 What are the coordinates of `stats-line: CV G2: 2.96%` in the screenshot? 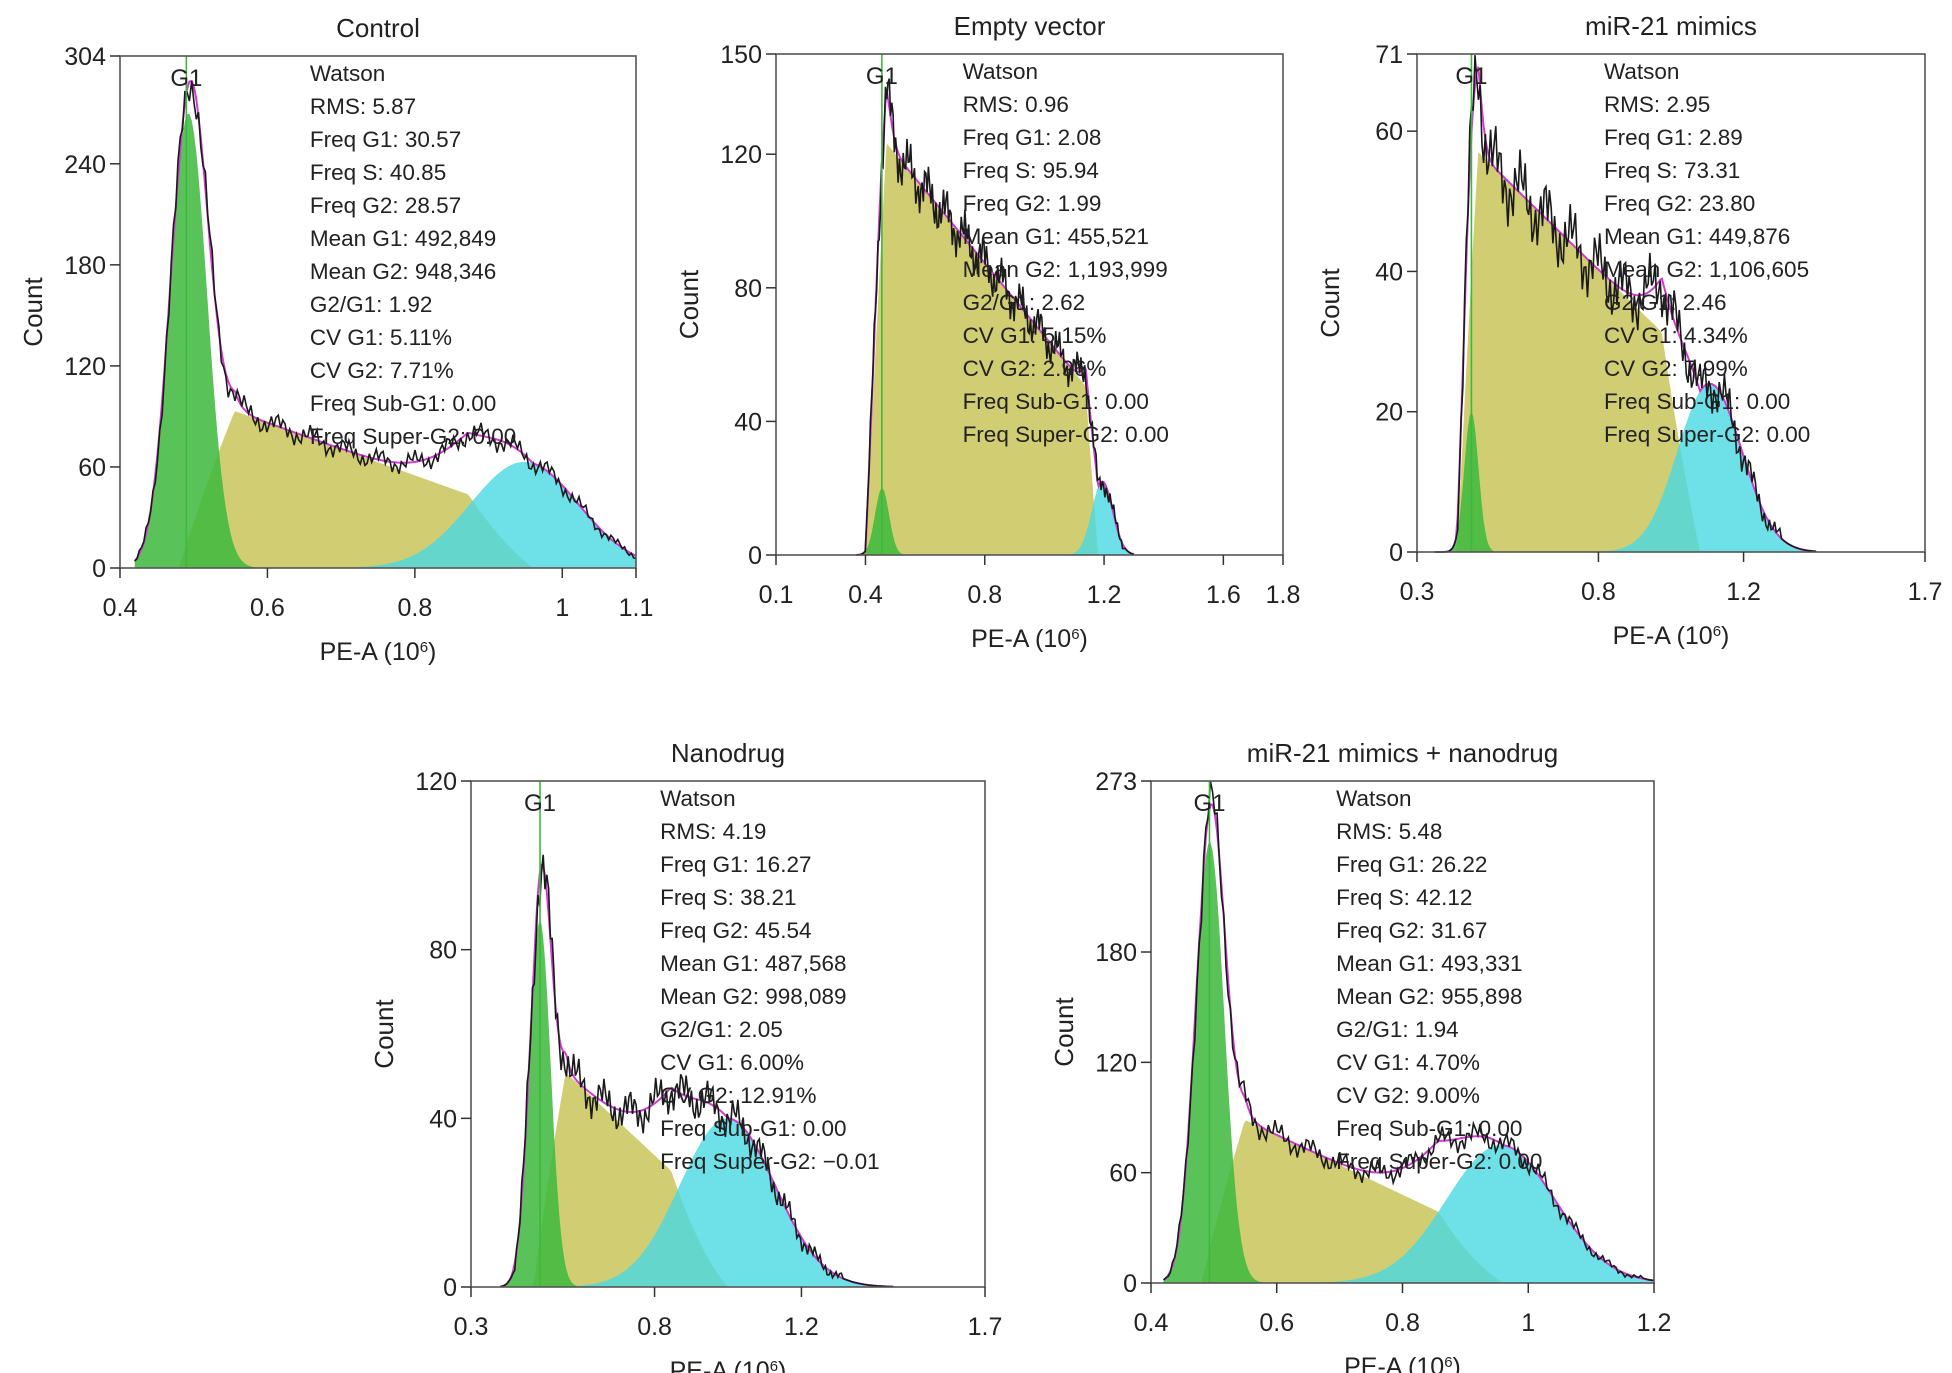 It's located at (1035, 368).